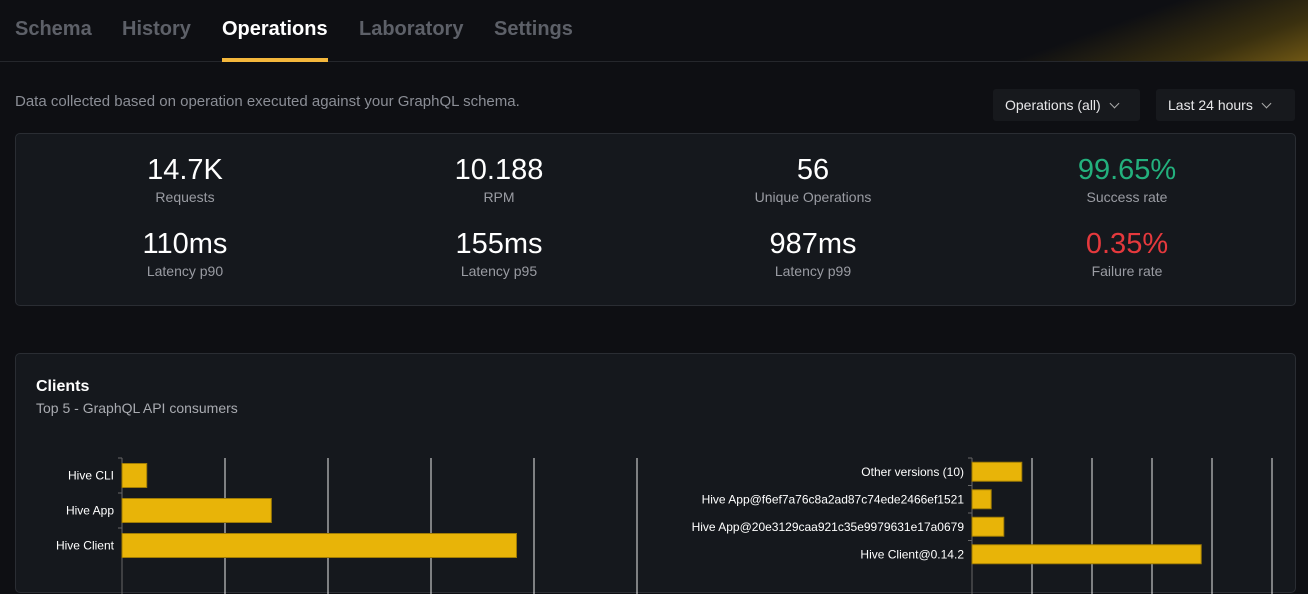  Describe the element at coordinates (275, 40) in the screenshot. I see `tab-operations: Operations` at that location.